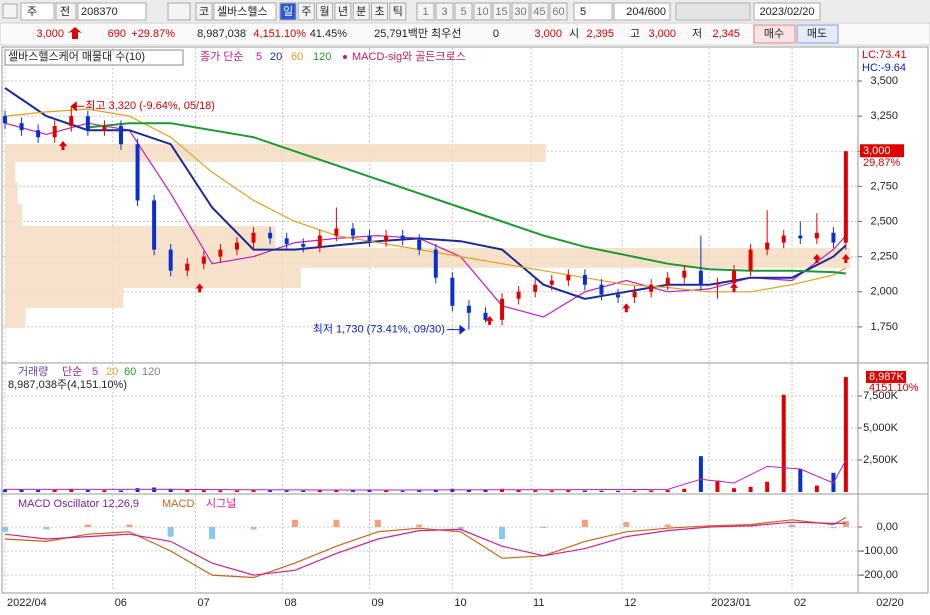  I want to click on minute: 15, so click(501, 12).